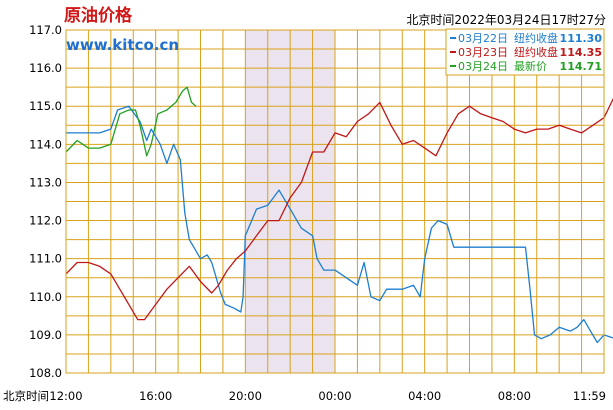  Describe the element at coordinates (424, 396) in the screenshot. I see `x-tick-label: 04:00` at that location.